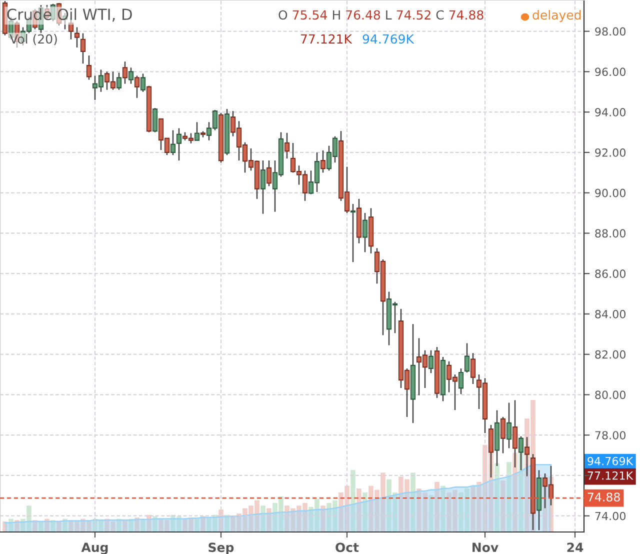 The image size is (640, 554). I want to click on y-tick-label: 78.00, so click(610, 435).